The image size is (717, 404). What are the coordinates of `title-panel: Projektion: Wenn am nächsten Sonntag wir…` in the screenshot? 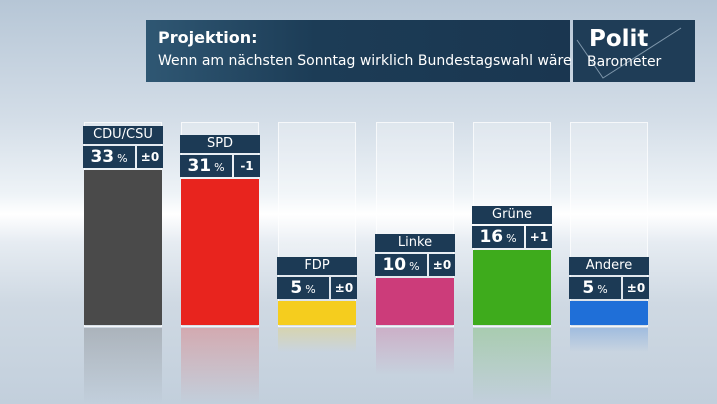 It's located at (367, 51).